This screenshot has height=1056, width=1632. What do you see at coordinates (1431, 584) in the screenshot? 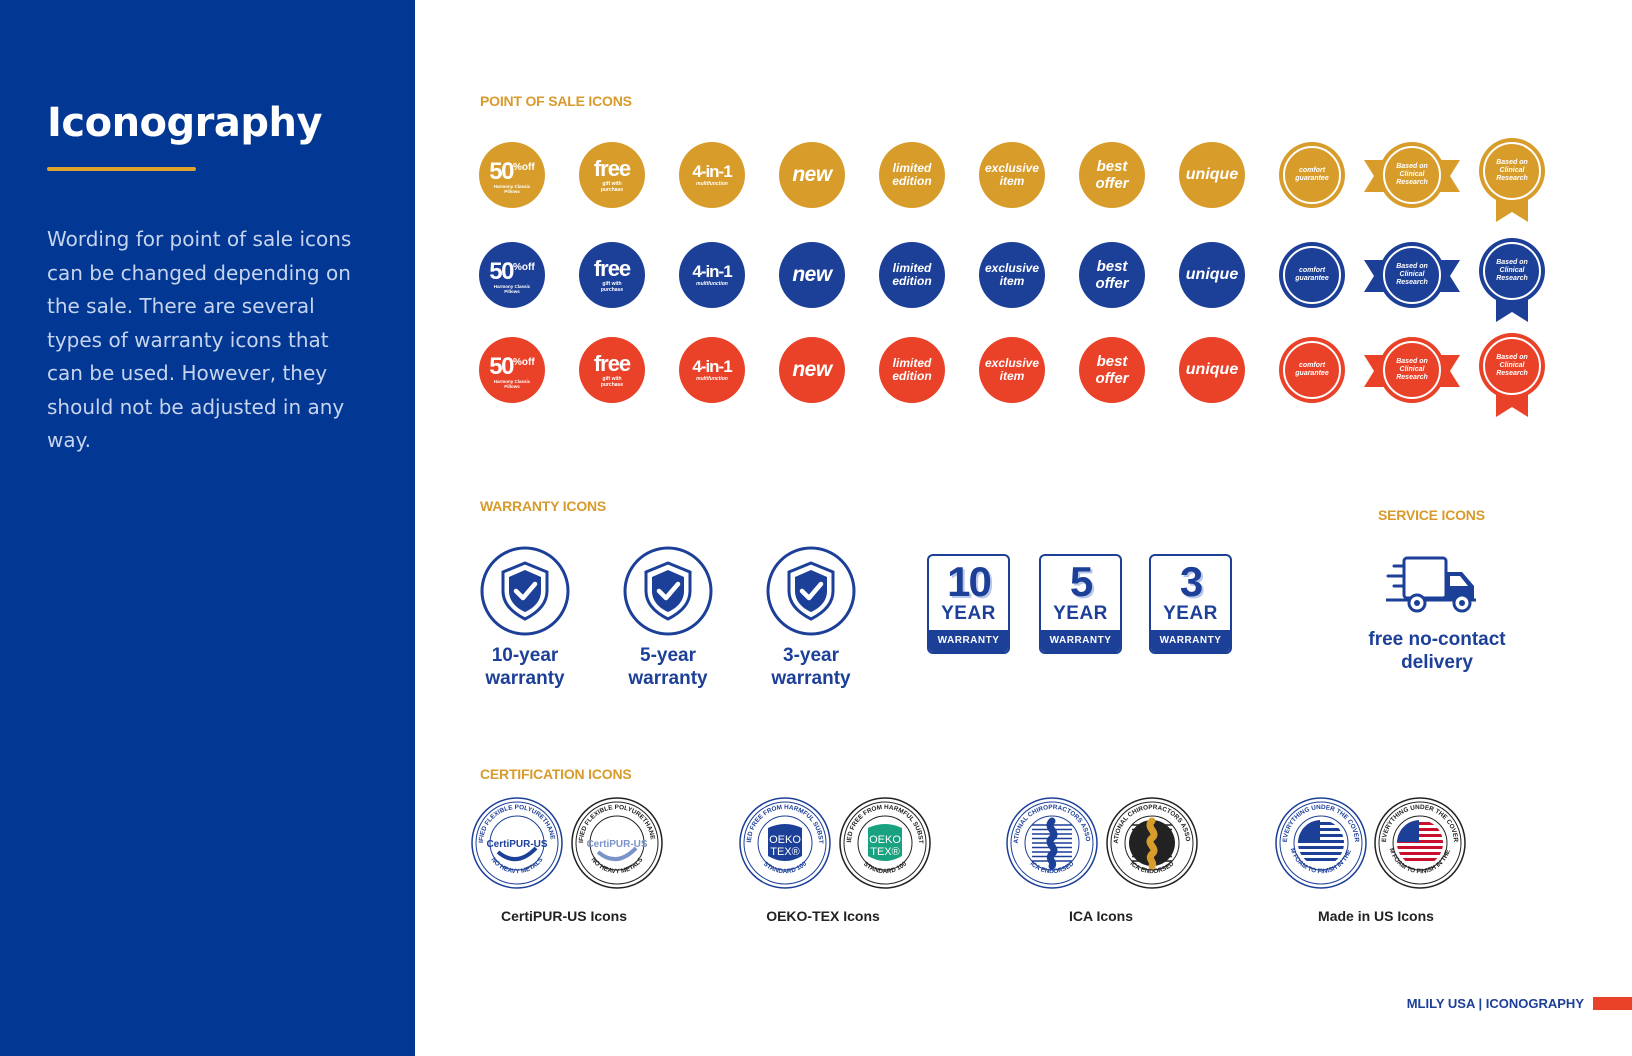
I see `delivery-truck-icon` at bounding box center [1431, 584].